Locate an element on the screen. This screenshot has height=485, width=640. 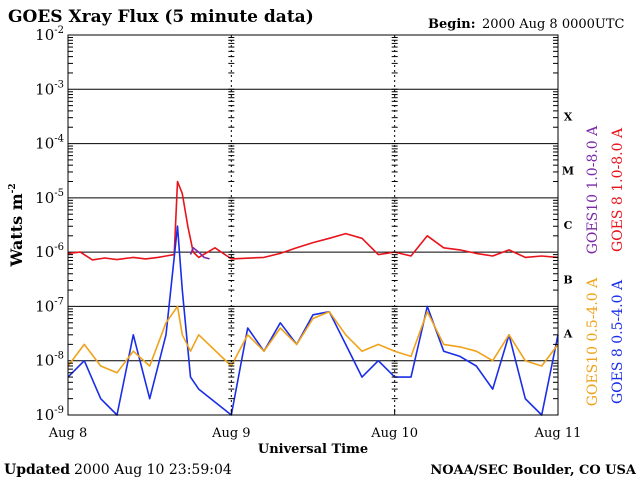
y-tick-label: 10⁻⁹ is located at coordinates (49, 414).